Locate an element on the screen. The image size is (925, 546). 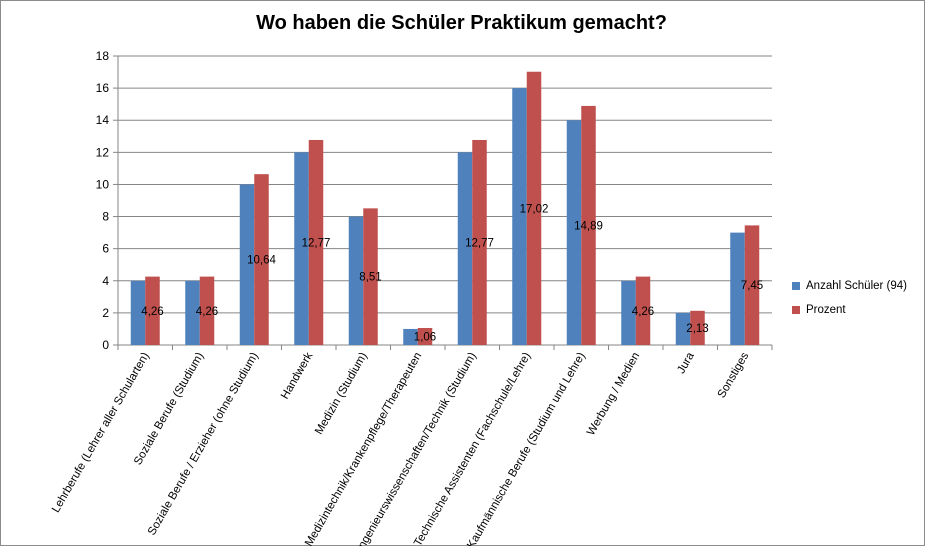
legend-label-series-1: Anzahl Schüler (94) is located at coordinates (856, 286).